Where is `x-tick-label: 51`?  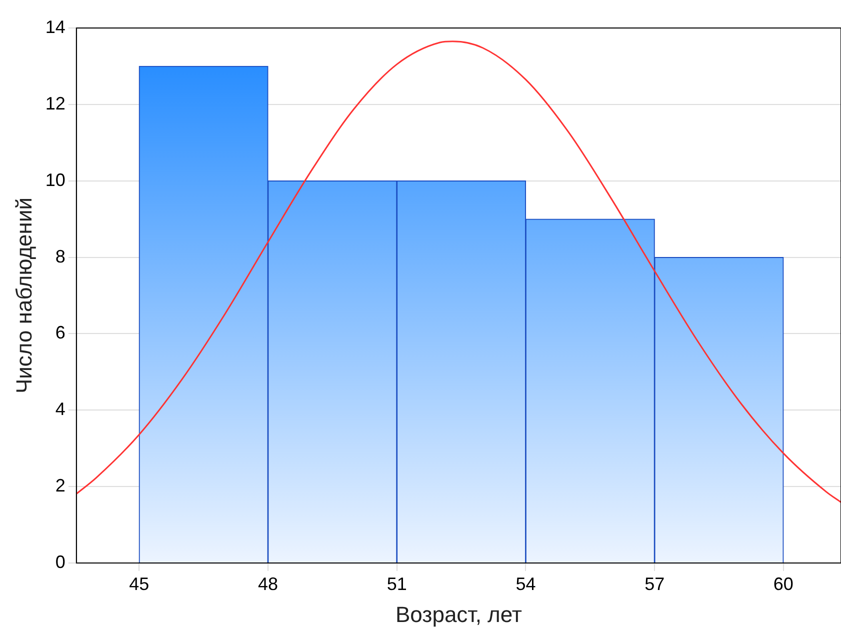
x-tick-label: 51 is located at coordinates (396, 584).